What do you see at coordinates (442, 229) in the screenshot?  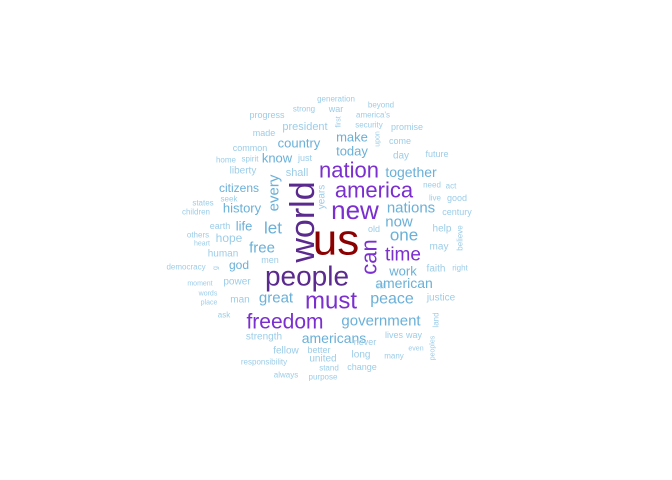 I see `cloud-word: help` at bounding box center [442, 229].